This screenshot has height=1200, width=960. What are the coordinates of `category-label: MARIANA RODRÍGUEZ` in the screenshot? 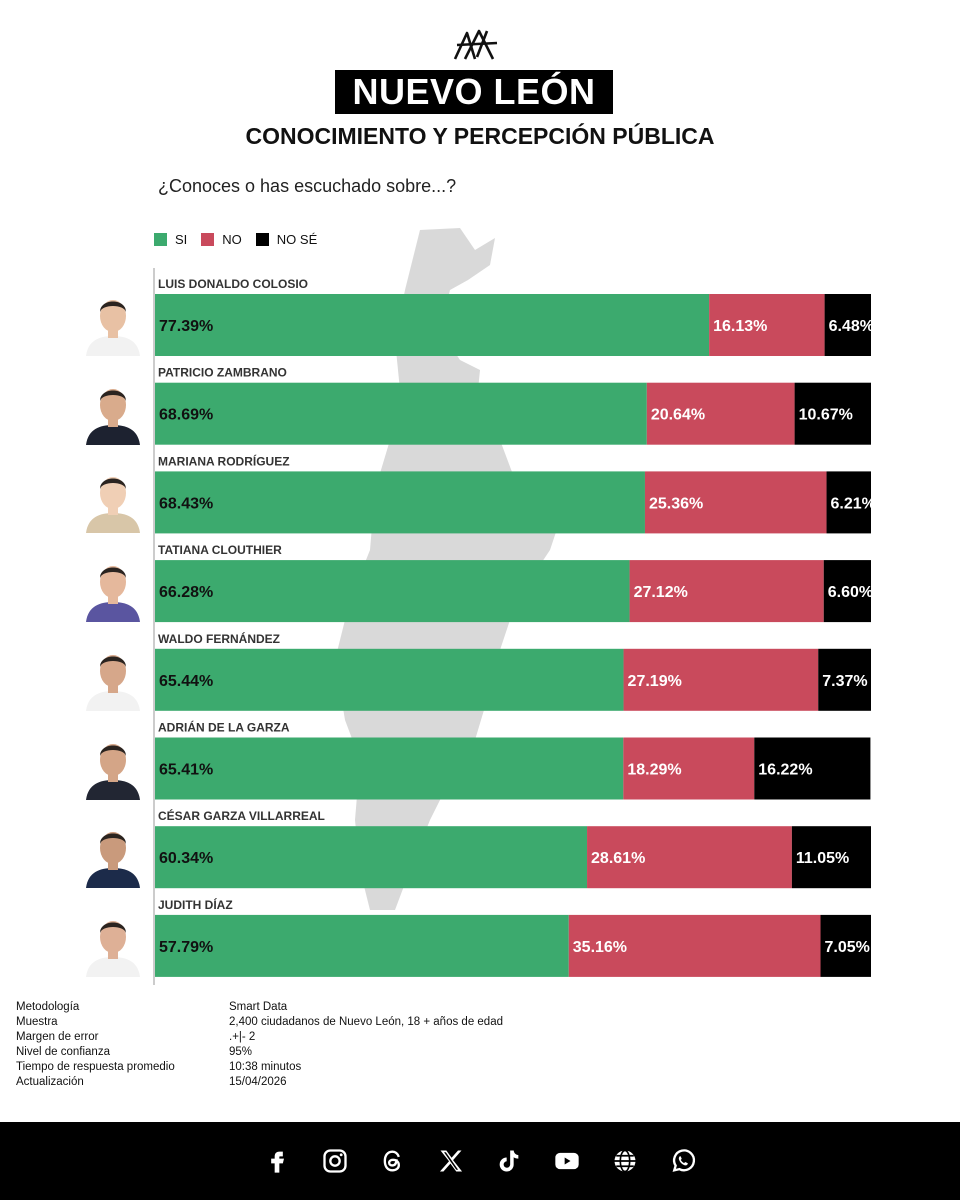 It's located at (224, 460).